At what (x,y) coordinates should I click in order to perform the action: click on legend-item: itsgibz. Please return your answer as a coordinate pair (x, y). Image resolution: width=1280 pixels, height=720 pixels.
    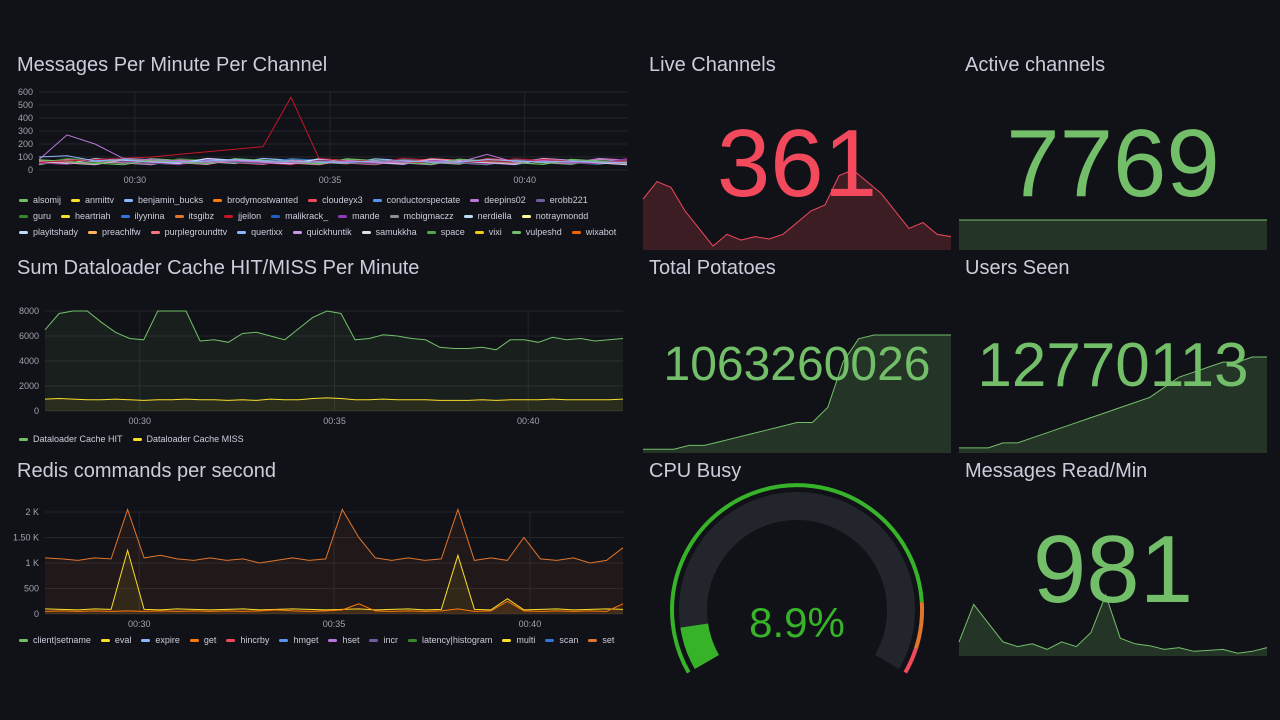
    Looking at the image, I should click on (194, 216).